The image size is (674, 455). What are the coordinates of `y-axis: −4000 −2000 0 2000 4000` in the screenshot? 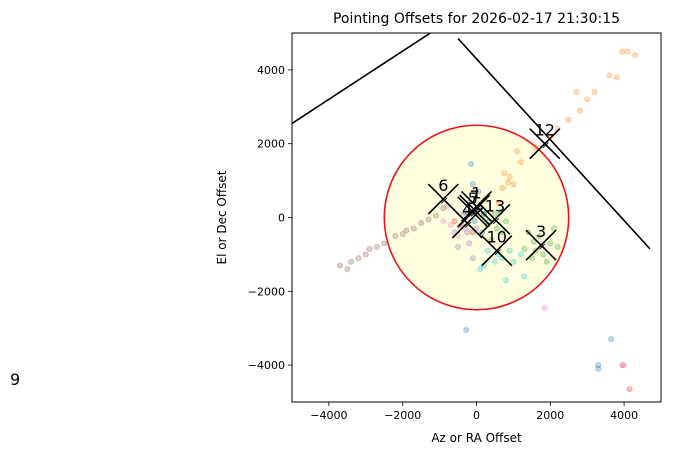 It's located at (270, 218).